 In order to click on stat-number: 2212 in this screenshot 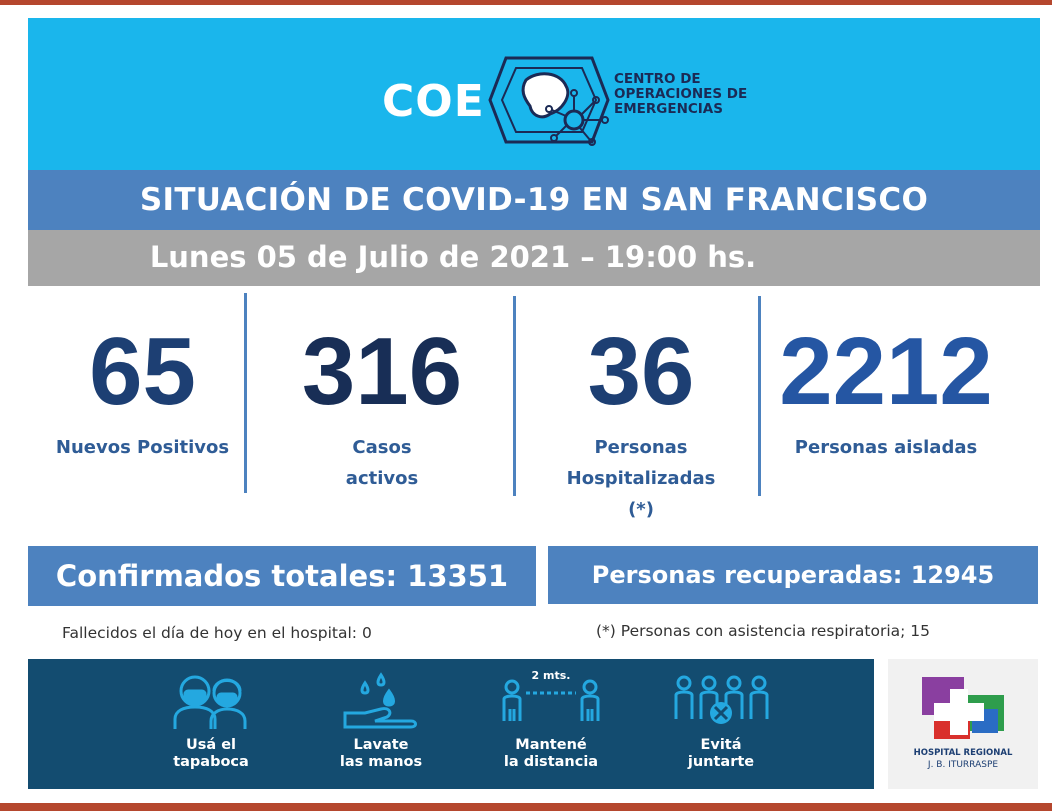, I will do `click(886, 371)`.